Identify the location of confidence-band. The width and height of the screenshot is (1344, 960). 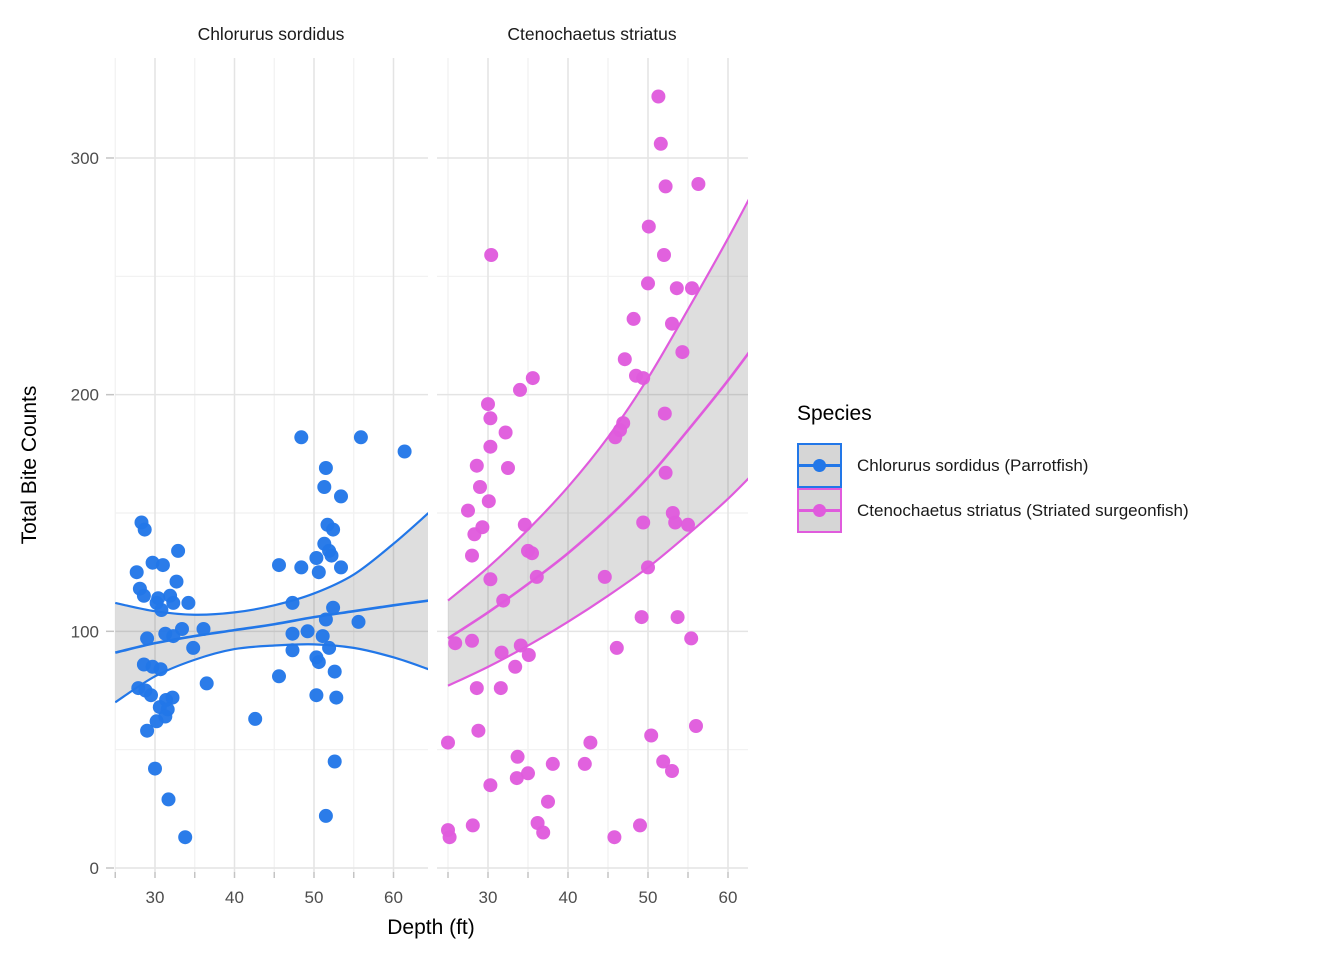
(271, 608).